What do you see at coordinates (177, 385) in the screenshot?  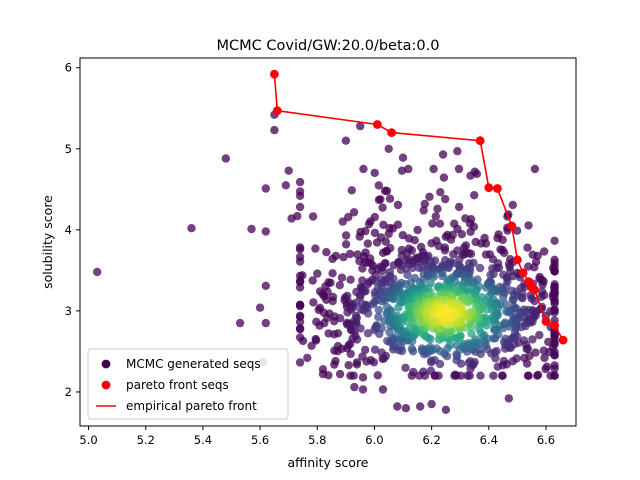 I see `legend-label: pareto front seqs` at bounding box center [177, 385].